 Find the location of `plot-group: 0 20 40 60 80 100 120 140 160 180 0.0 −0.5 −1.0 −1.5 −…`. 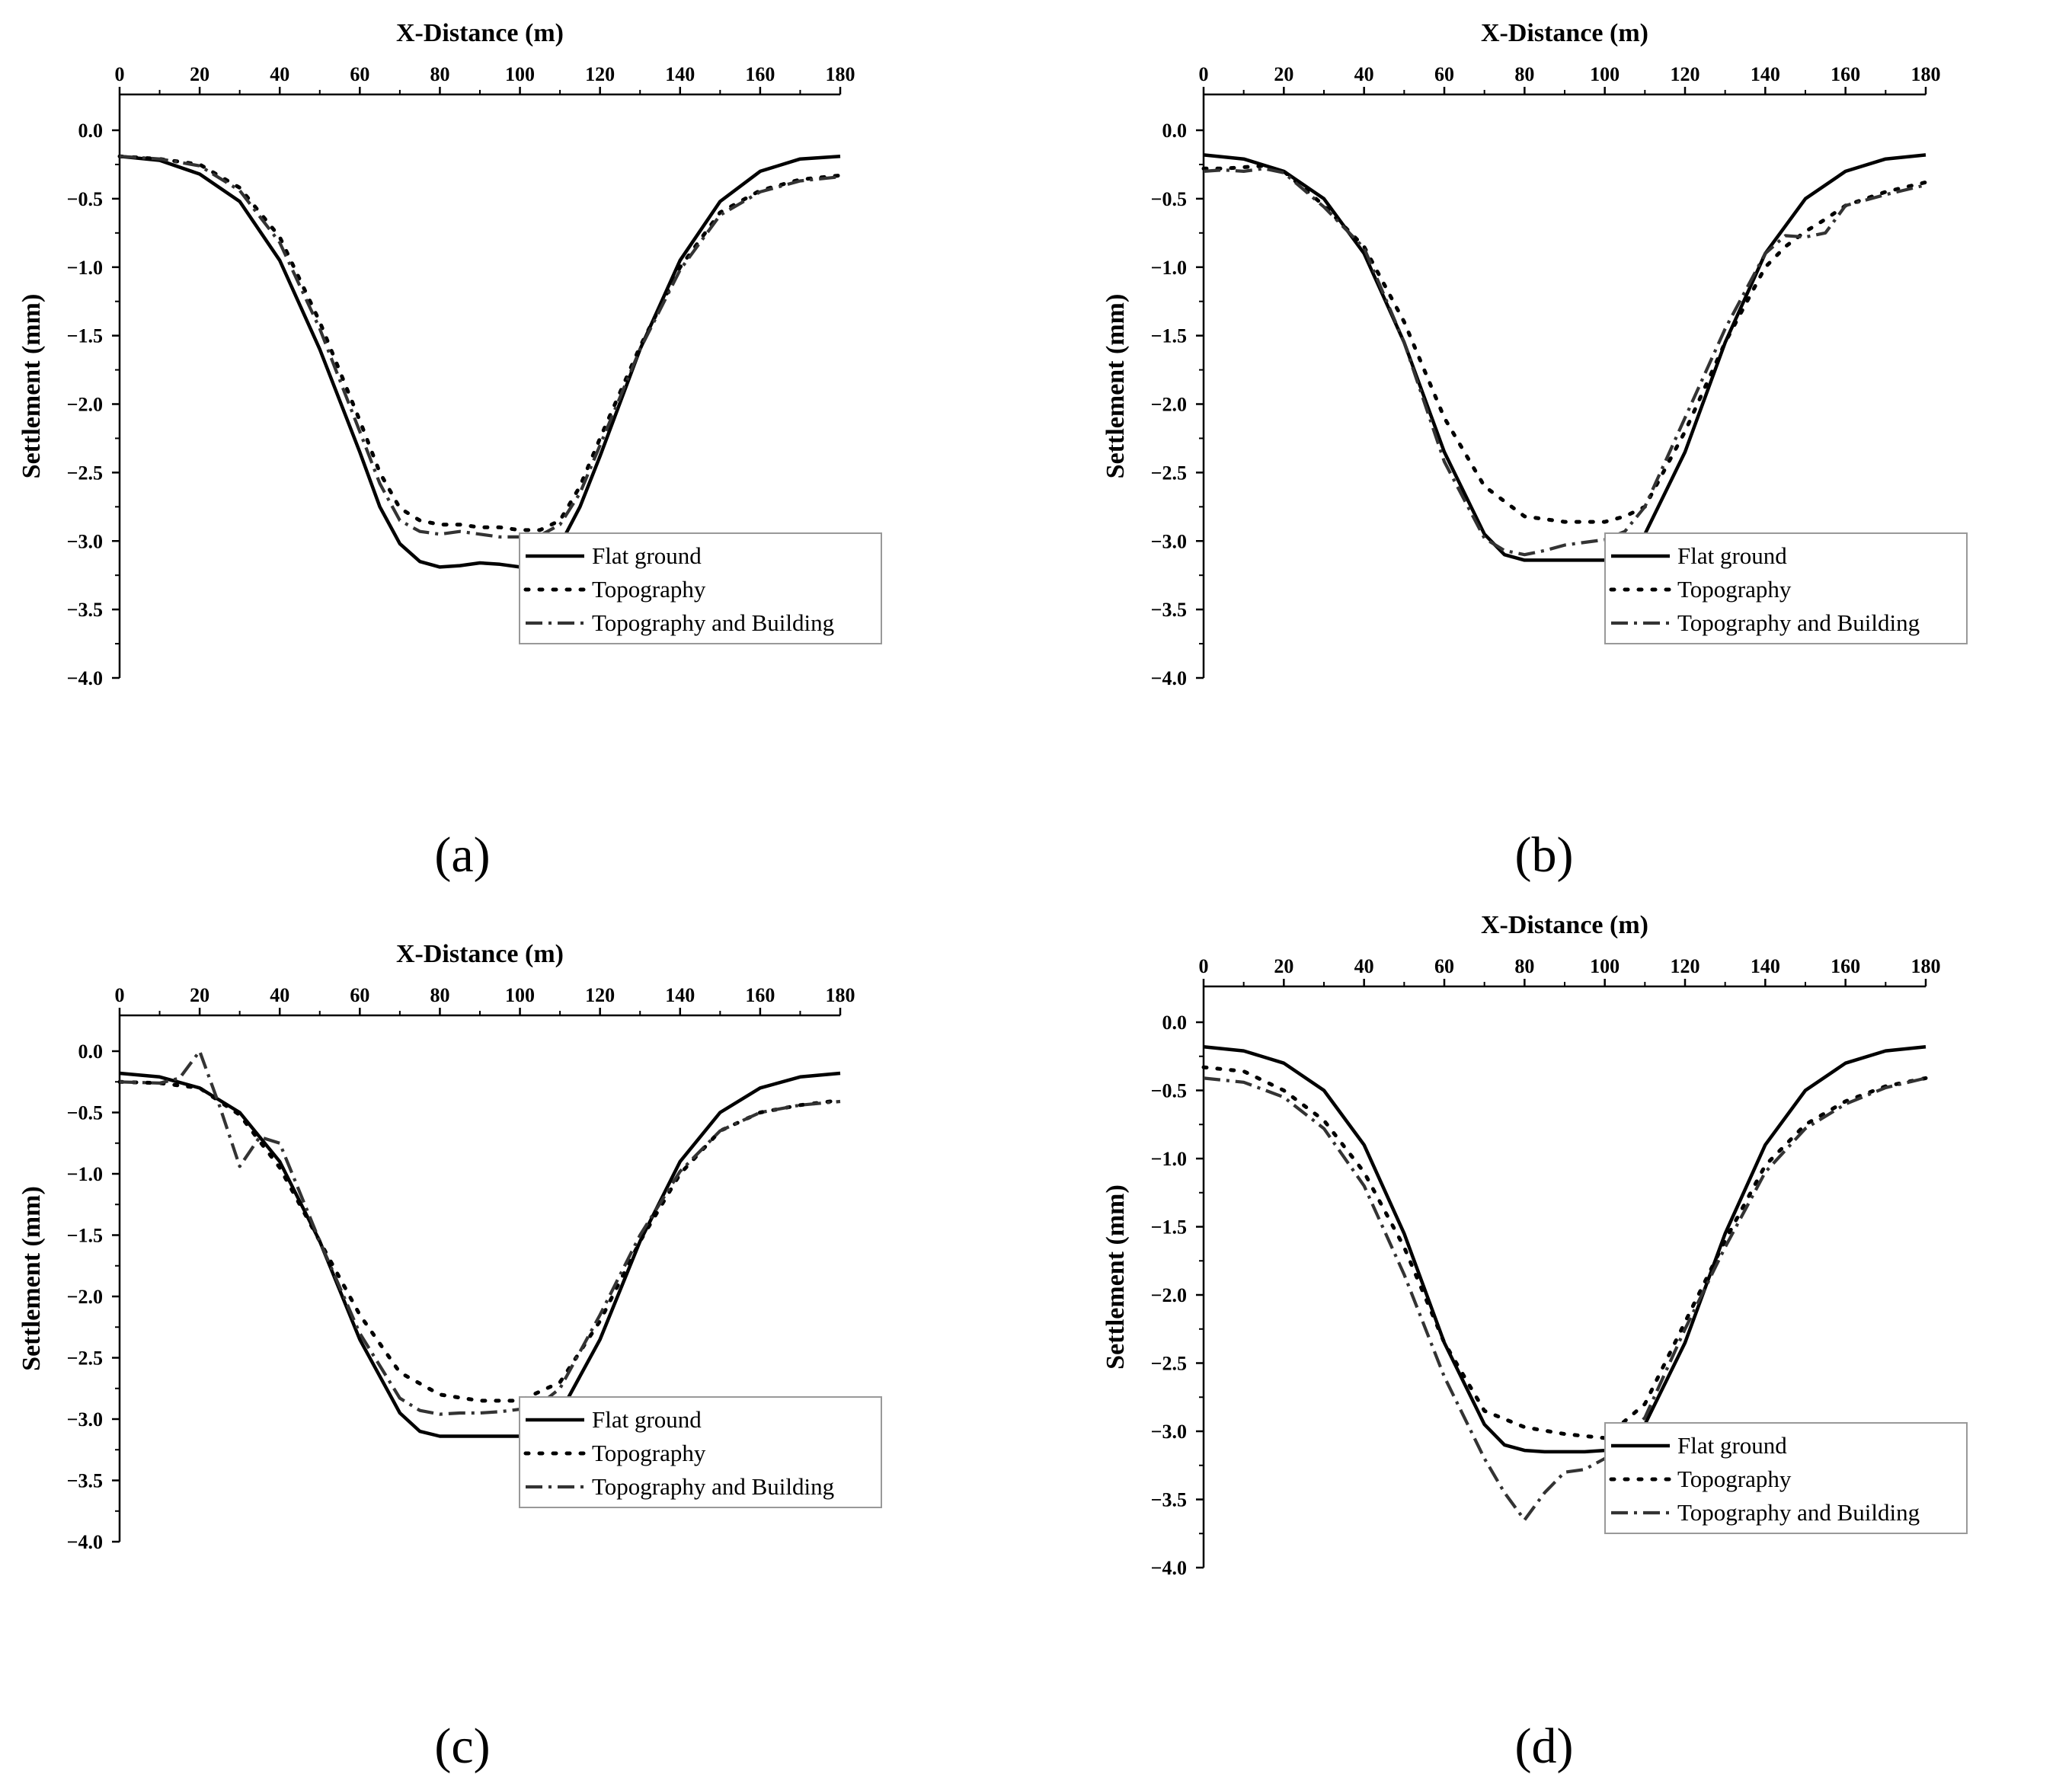

plot-group: 0 20 40 60 80 100 120 140 160 180 0.0 −0.5 −1.0 −1.5 −… is located at coordinates (450, 1246).